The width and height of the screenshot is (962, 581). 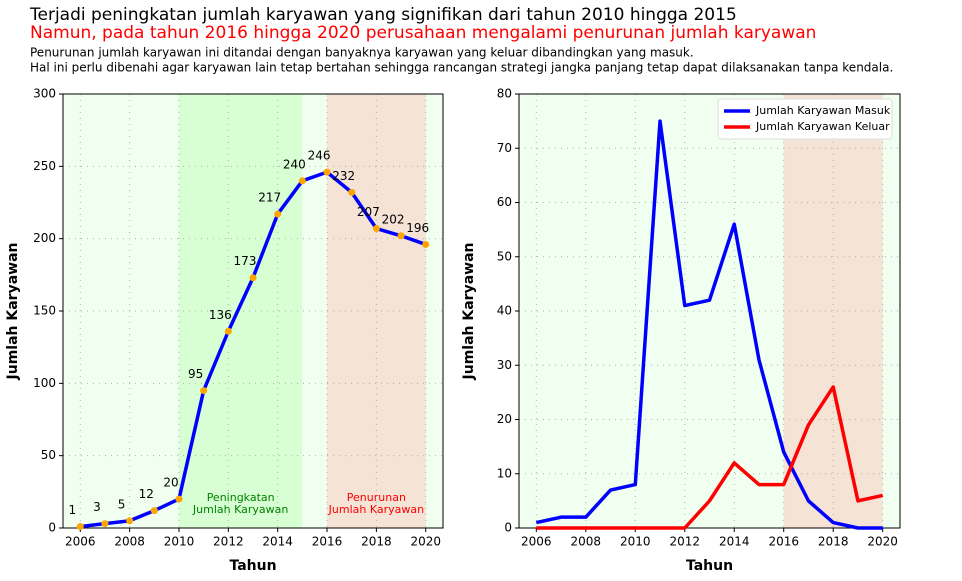 What do you see at coordinates (269, 198) in the screenshot?
I see `value-label: 217` at bounding box center [269, 198].